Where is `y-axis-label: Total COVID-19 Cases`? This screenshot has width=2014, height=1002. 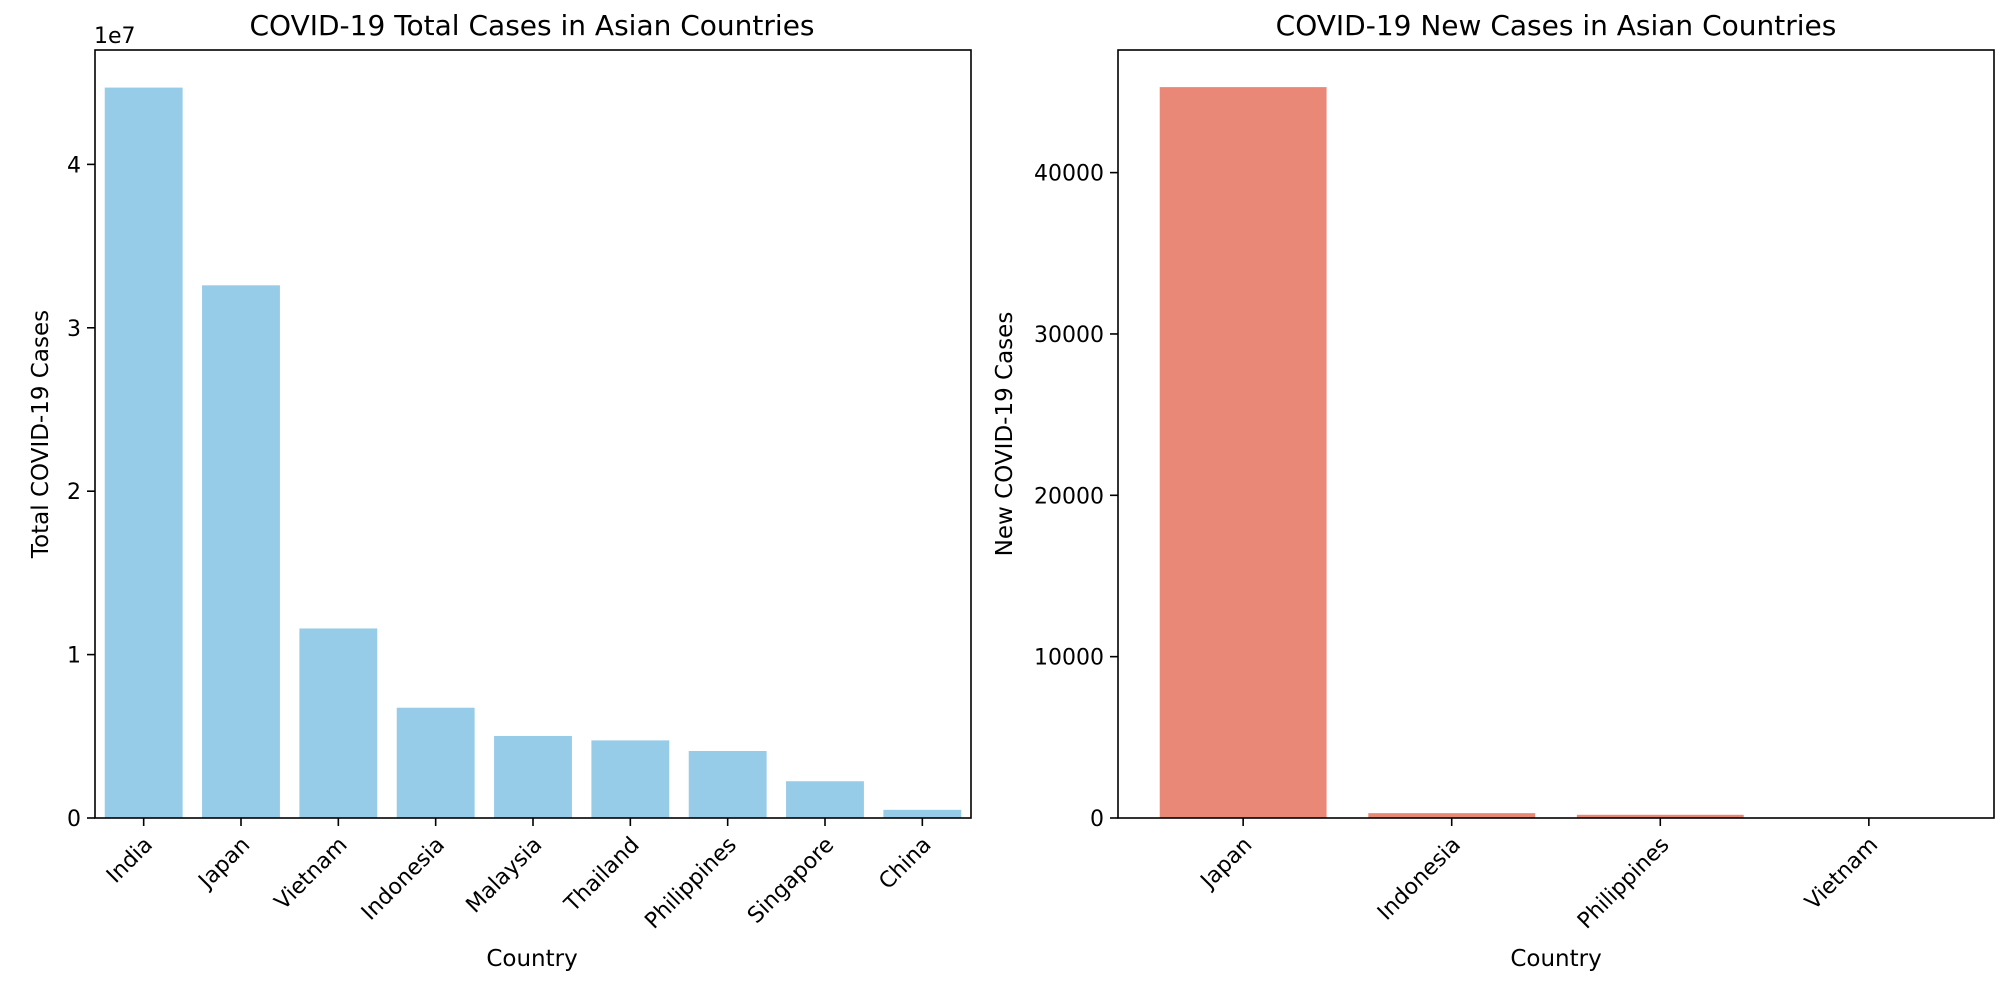
y-axis-label: Total COVID-19 Cases is located at coordinates (41, 434).